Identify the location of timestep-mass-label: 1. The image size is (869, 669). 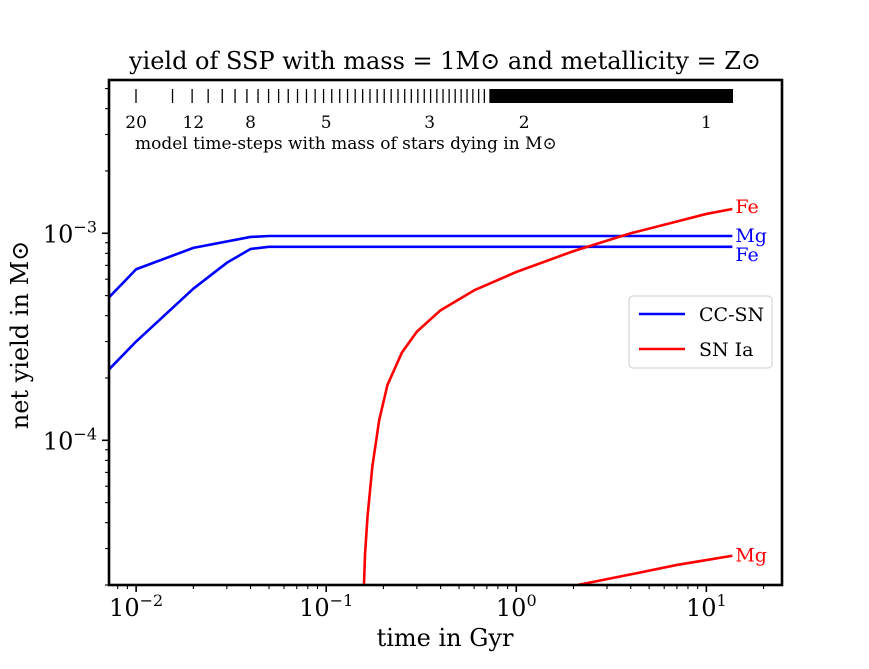
(706, 123).